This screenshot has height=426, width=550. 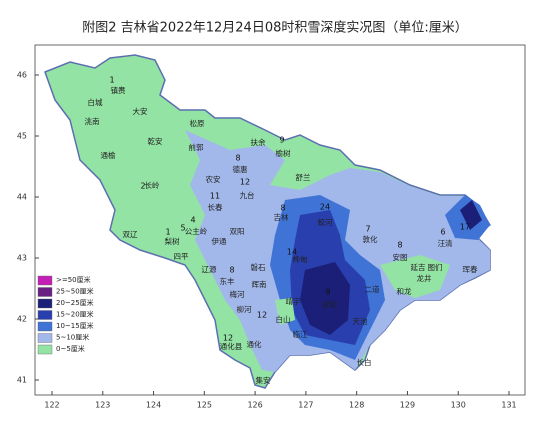 I want to click on place-name: 图们, so click(x=435, y=267).